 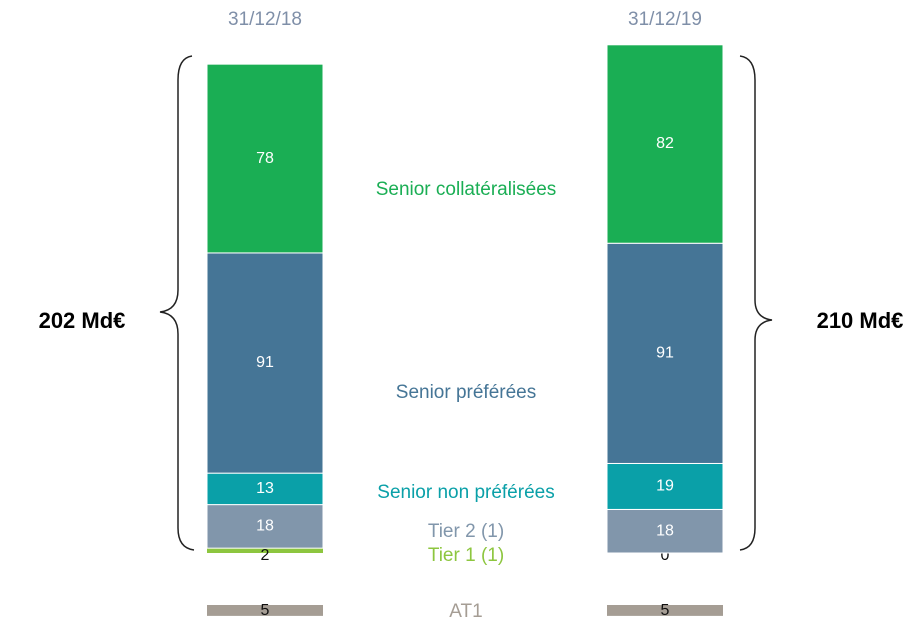 I want to click on category-label: 31/12/18, so click(x=265, y=19).